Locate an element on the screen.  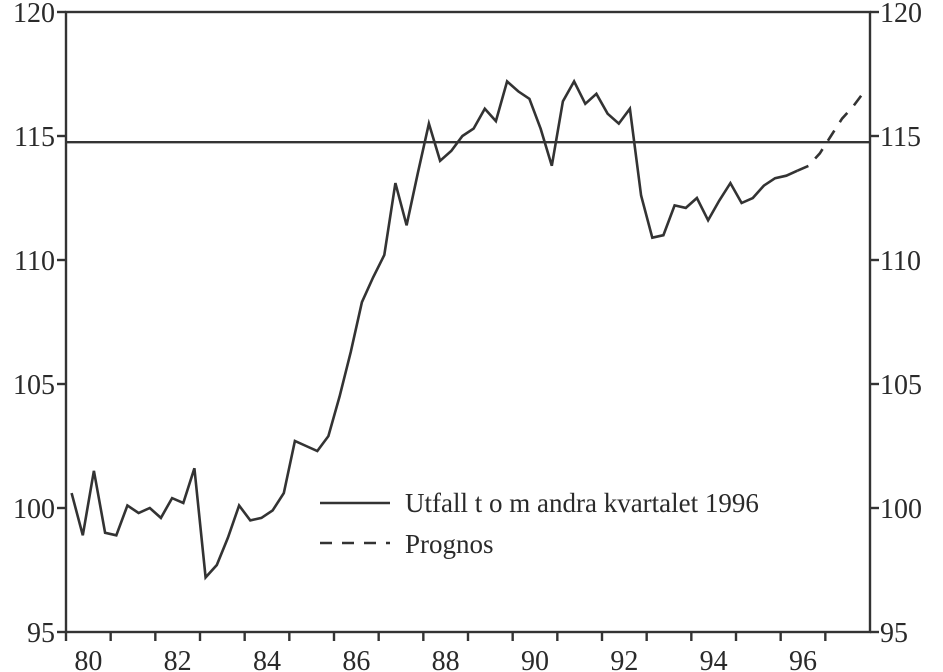
y-tick-label-right: 100 is located at coordinates (901, 509).